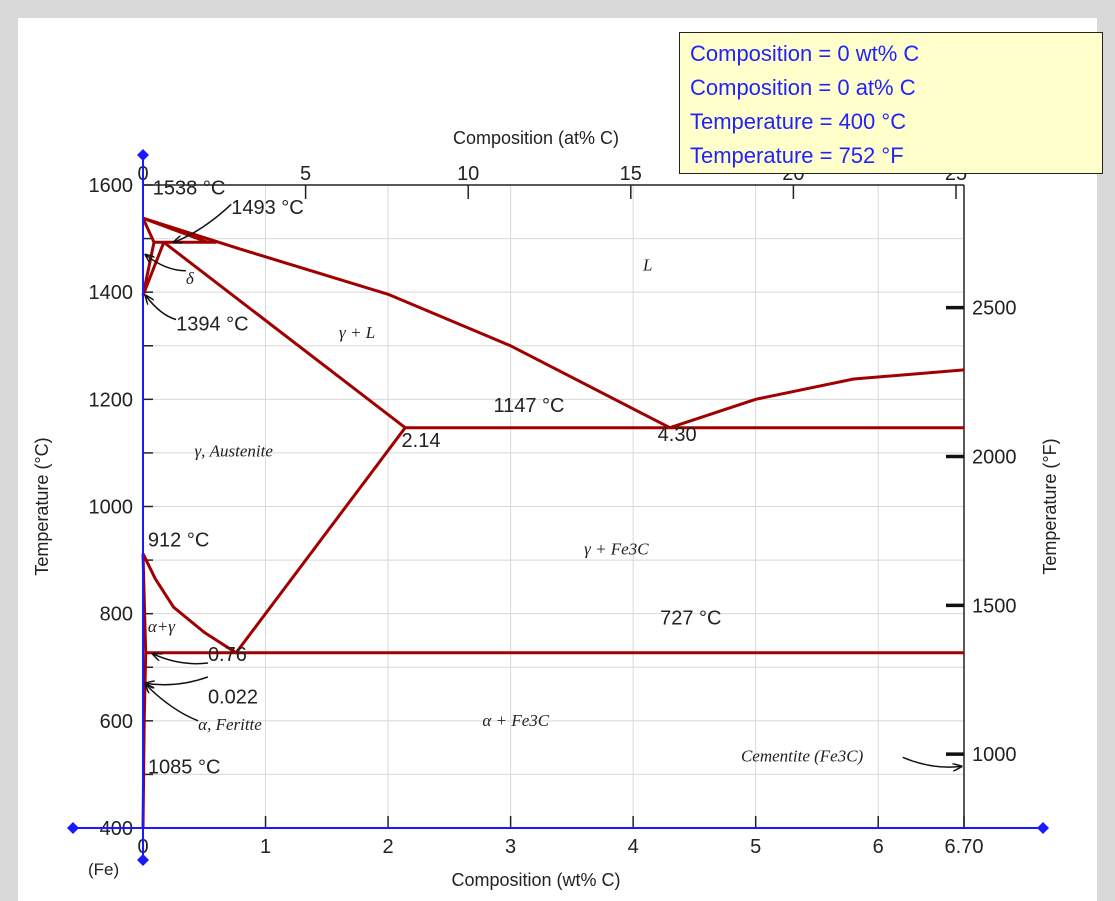  What do you see at coordinates (528, 406) in the screenshot?
I see `annotation-label: 1147 °C` at bounding box center [528, 406].